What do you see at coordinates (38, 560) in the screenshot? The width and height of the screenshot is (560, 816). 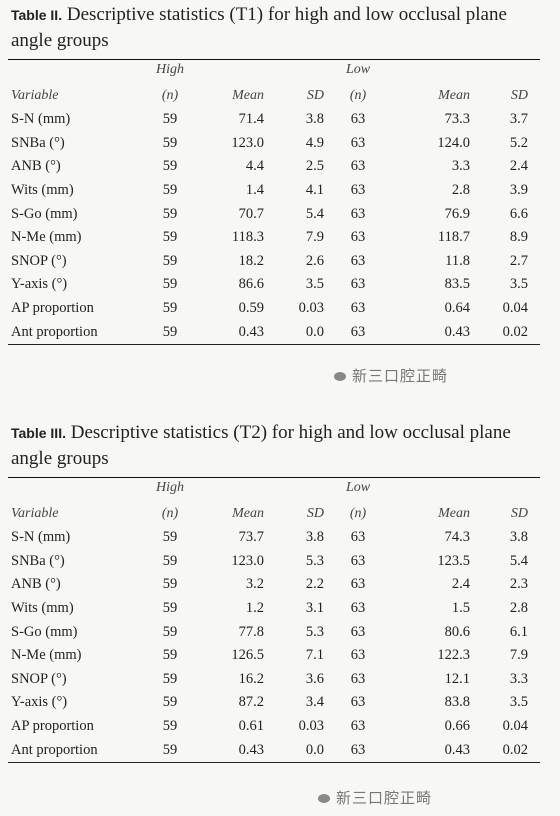 I see `row-variable: SNBa (°)` at bounding box center [38, 560].